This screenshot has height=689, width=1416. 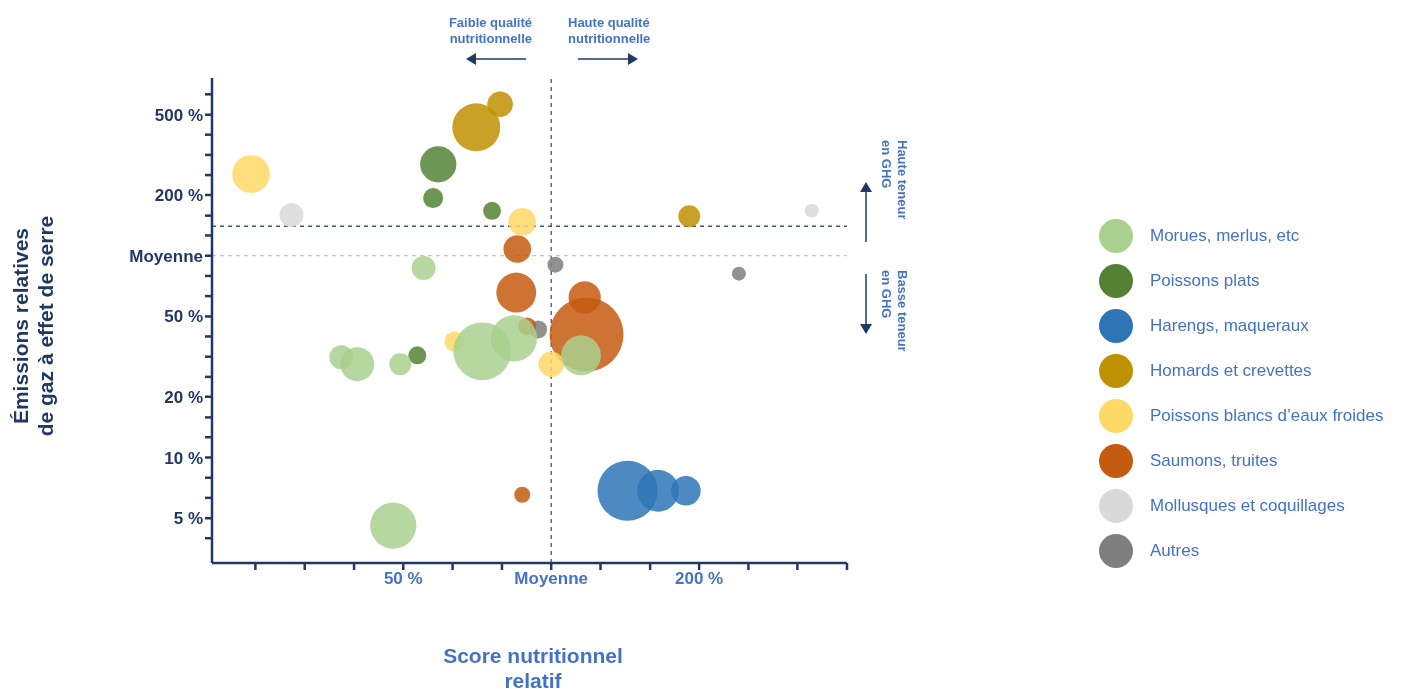 What do you see at coordinates (1205, 280) in the screenshot?
I see `legend-label: Poissons plats` at bounding box center [1205, 280].